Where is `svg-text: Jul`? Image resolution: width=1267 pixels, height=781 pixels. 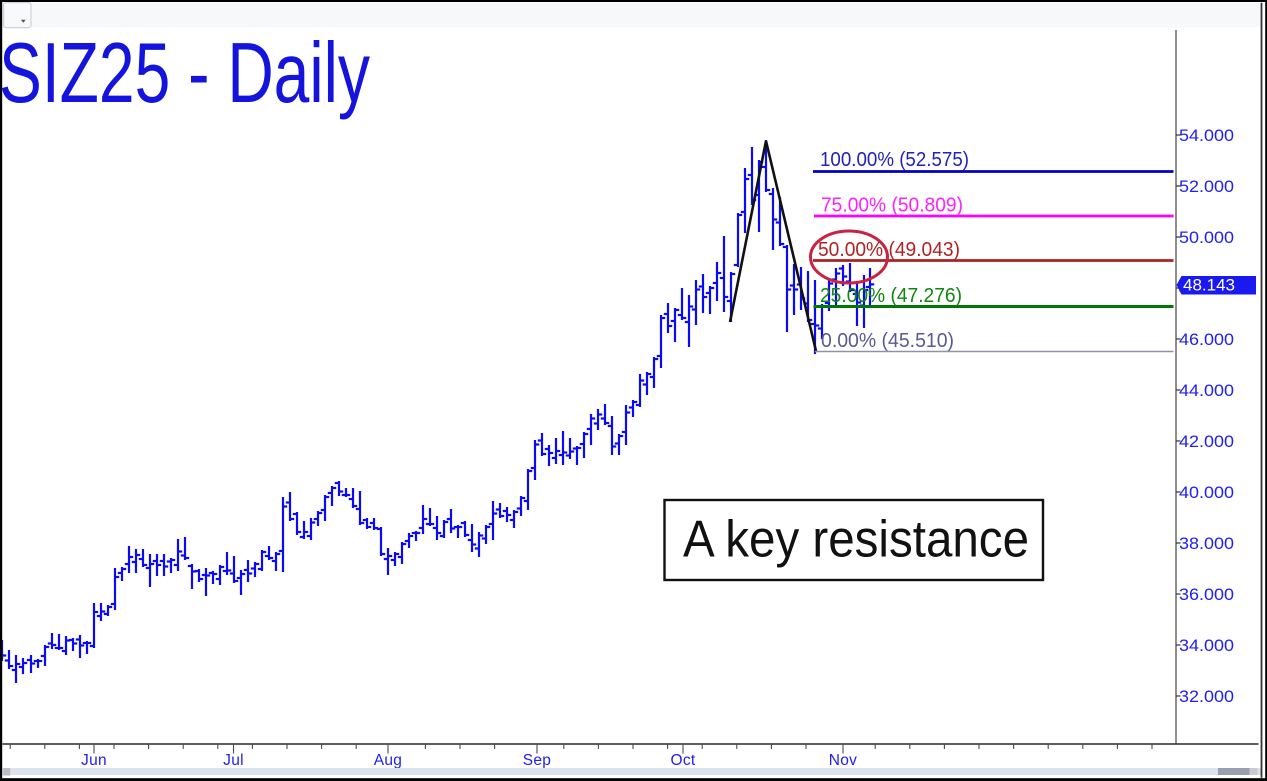
svg-text: Jul is located at coordinates (233, 760).